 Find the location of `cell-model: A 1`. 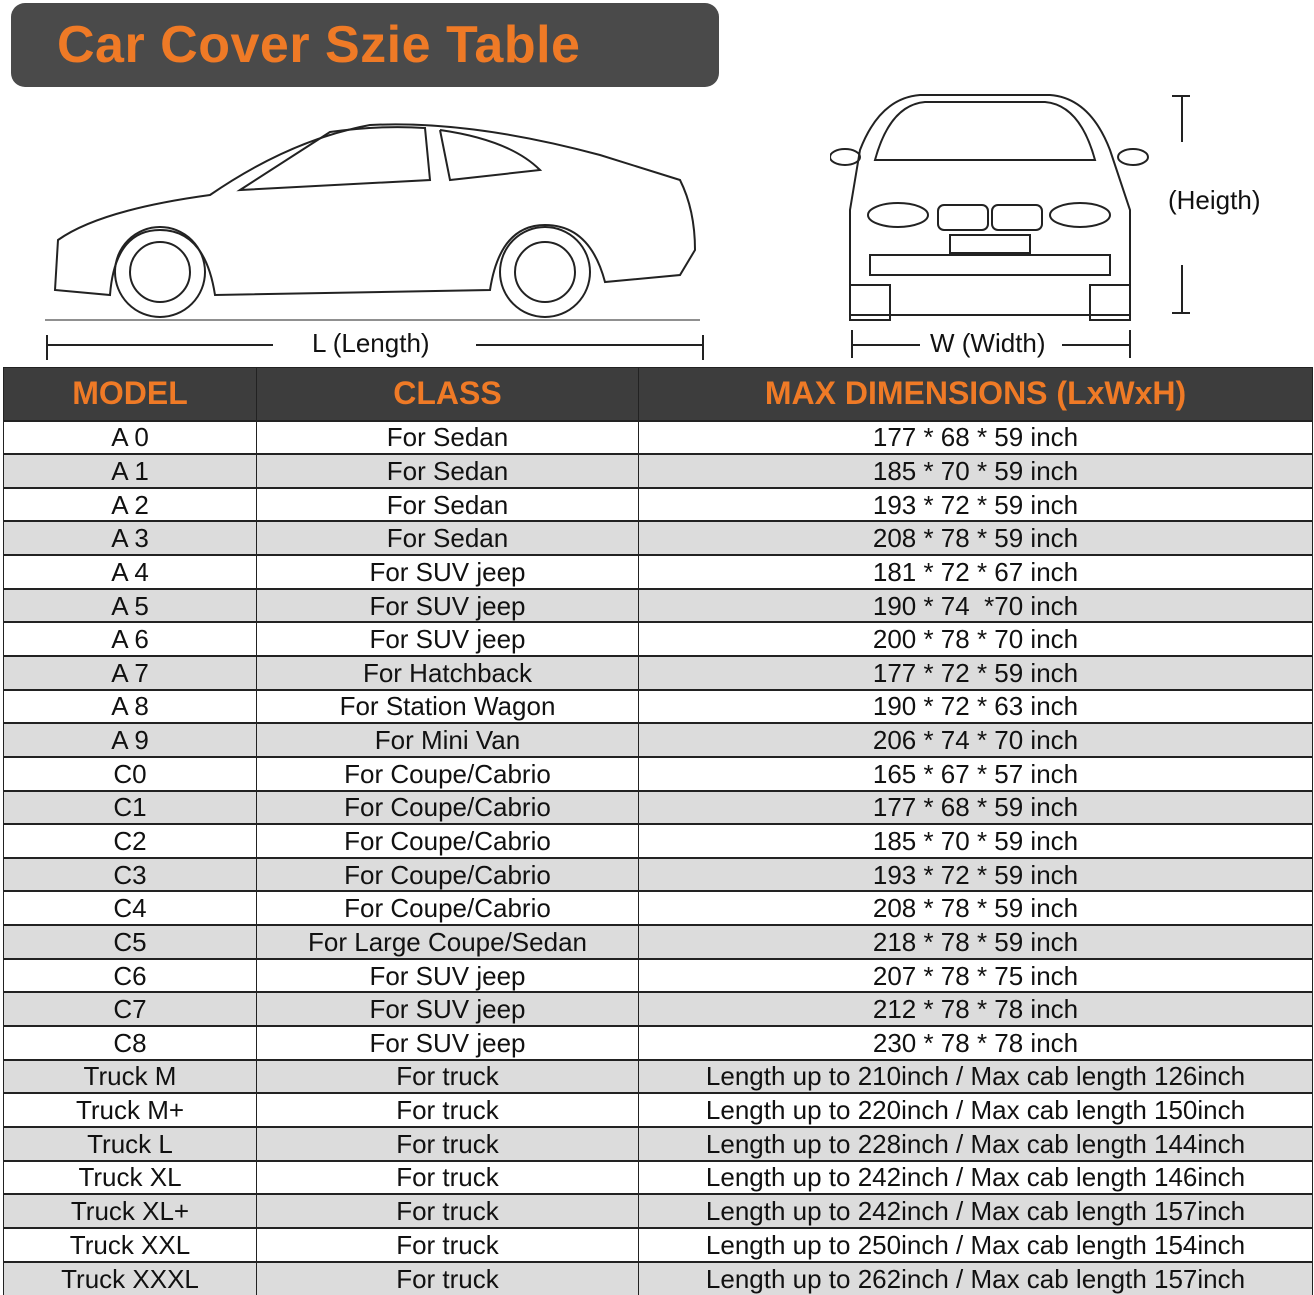

cell-model: A 1 is located at coordinates (130, 470).